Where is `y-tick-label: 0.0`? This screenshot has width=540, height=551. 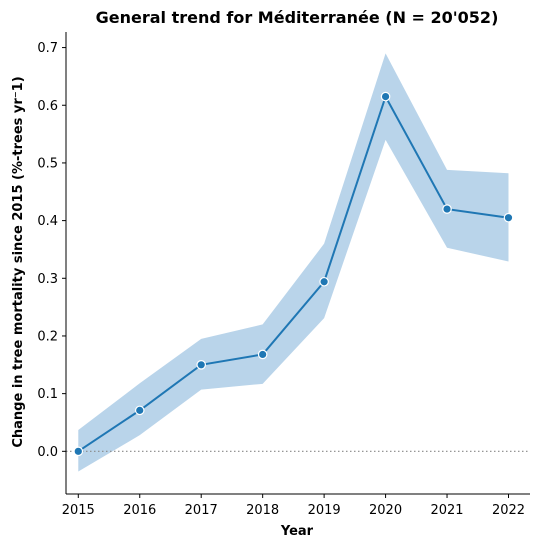
y-tick-label: 0.0 is located at coordinates (47, 452).